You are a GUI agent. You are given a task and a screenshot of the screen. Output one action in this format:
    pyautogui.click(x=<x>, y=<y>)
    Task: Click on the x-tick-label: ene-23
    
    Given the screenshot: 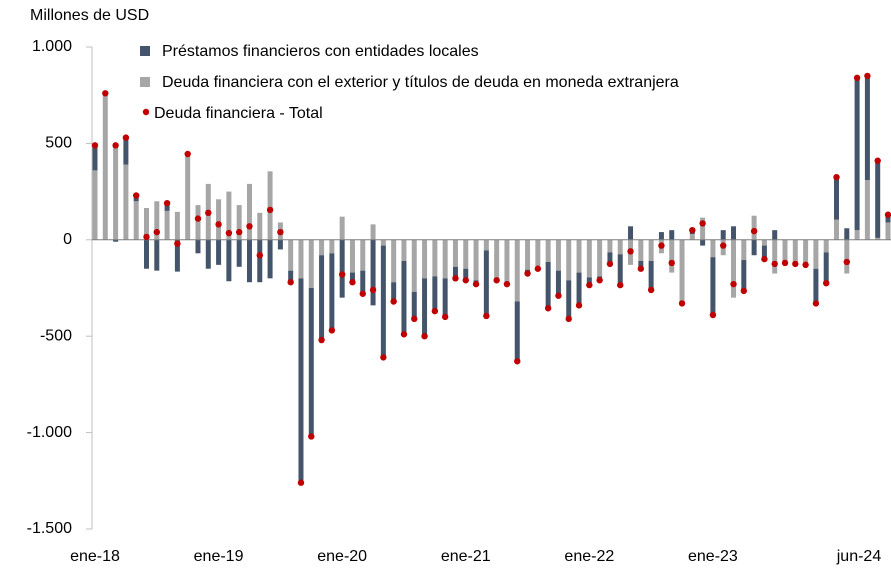 What is the action you would take?
    pyautogui.click(x=713, y=556)
    